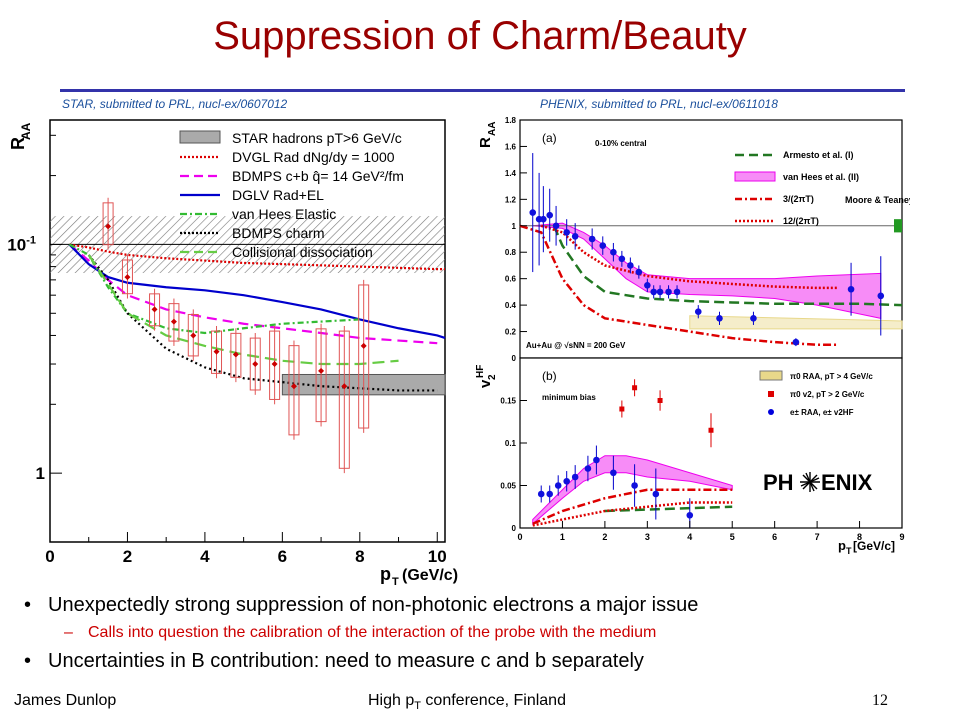 This screenshot has width=960, height=720. What do you see at coordinates (562, 537) in the screenshot?
I see `phenix-b-x-tick-label: 1` at bounding box center [562, 537].